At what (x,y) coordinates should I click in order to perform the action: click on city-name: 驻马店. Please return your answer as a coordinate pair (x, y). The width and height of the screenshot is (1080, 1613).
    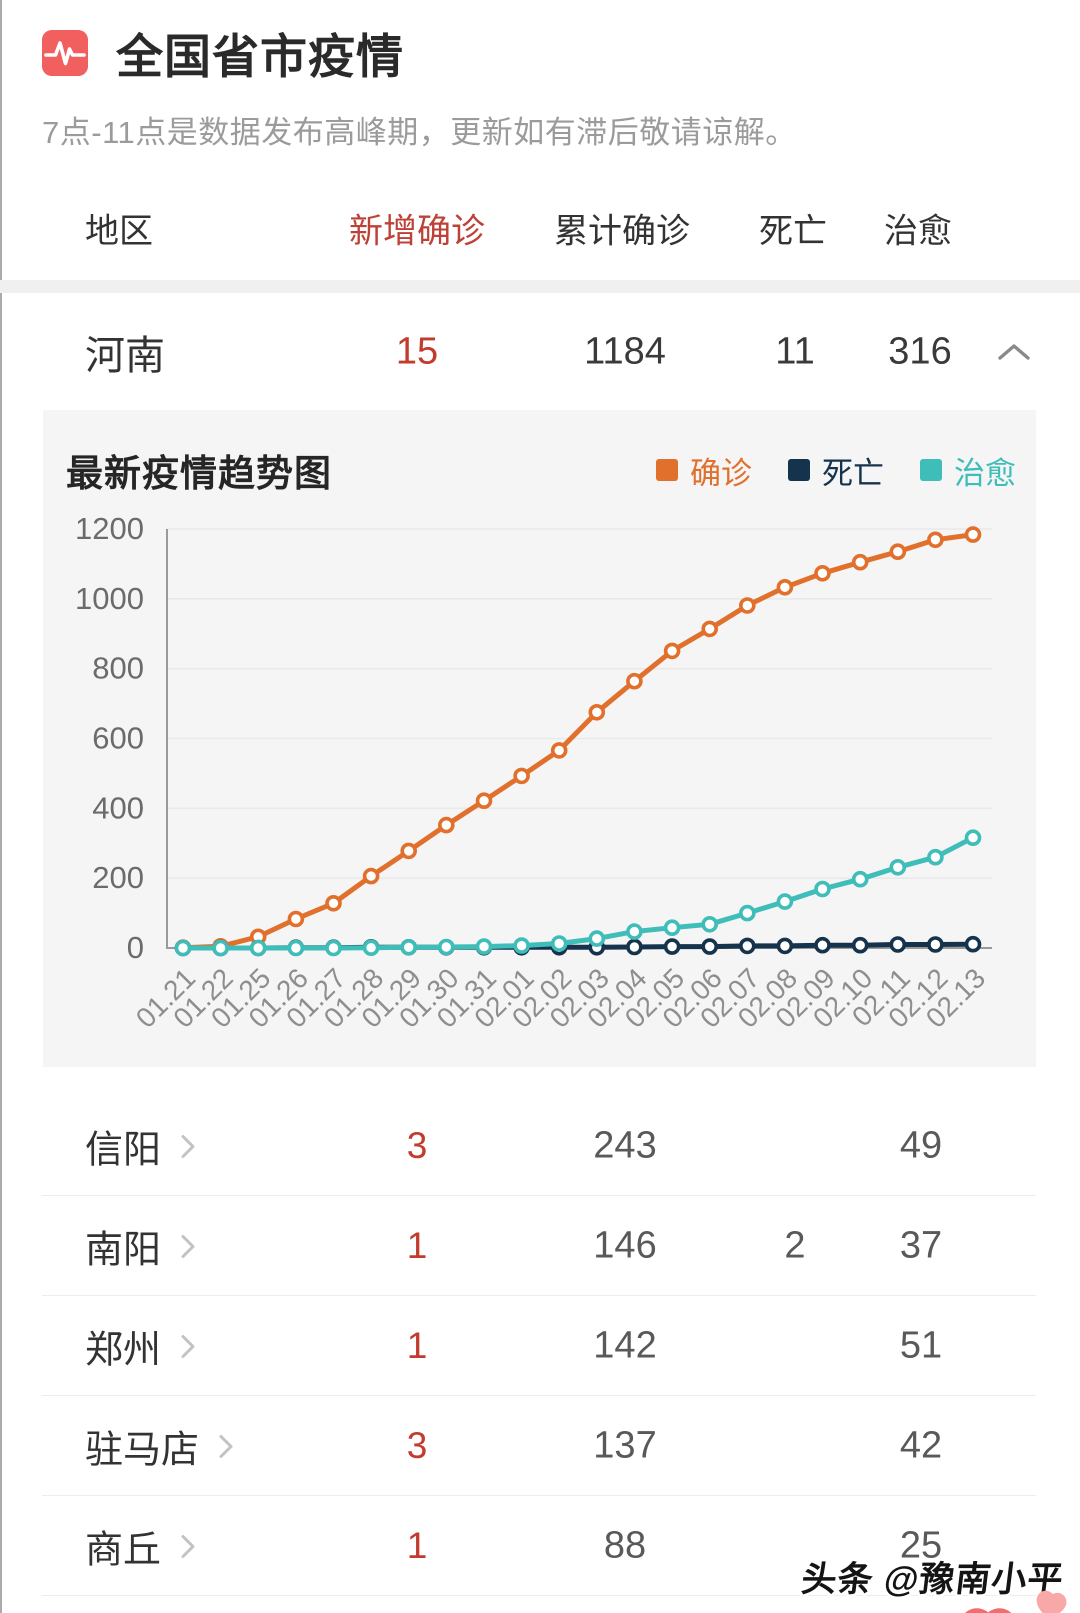
    Looking at the image, I should click on (142, 1450).